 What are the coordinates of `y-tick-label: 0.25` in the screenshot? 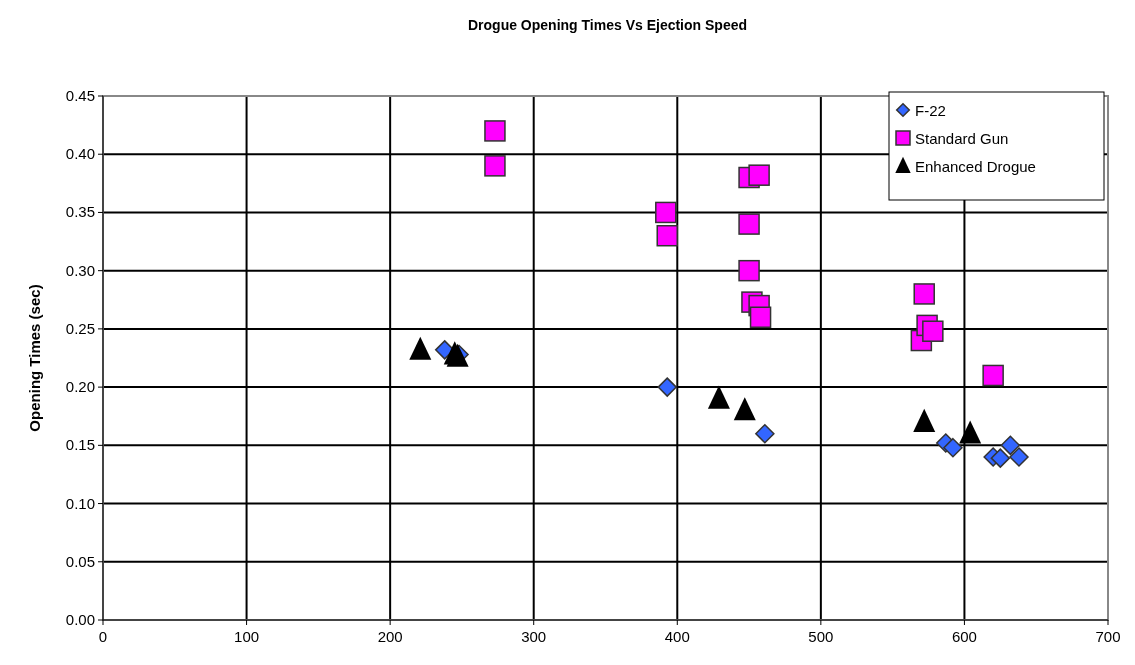 It's located at (80, 328).